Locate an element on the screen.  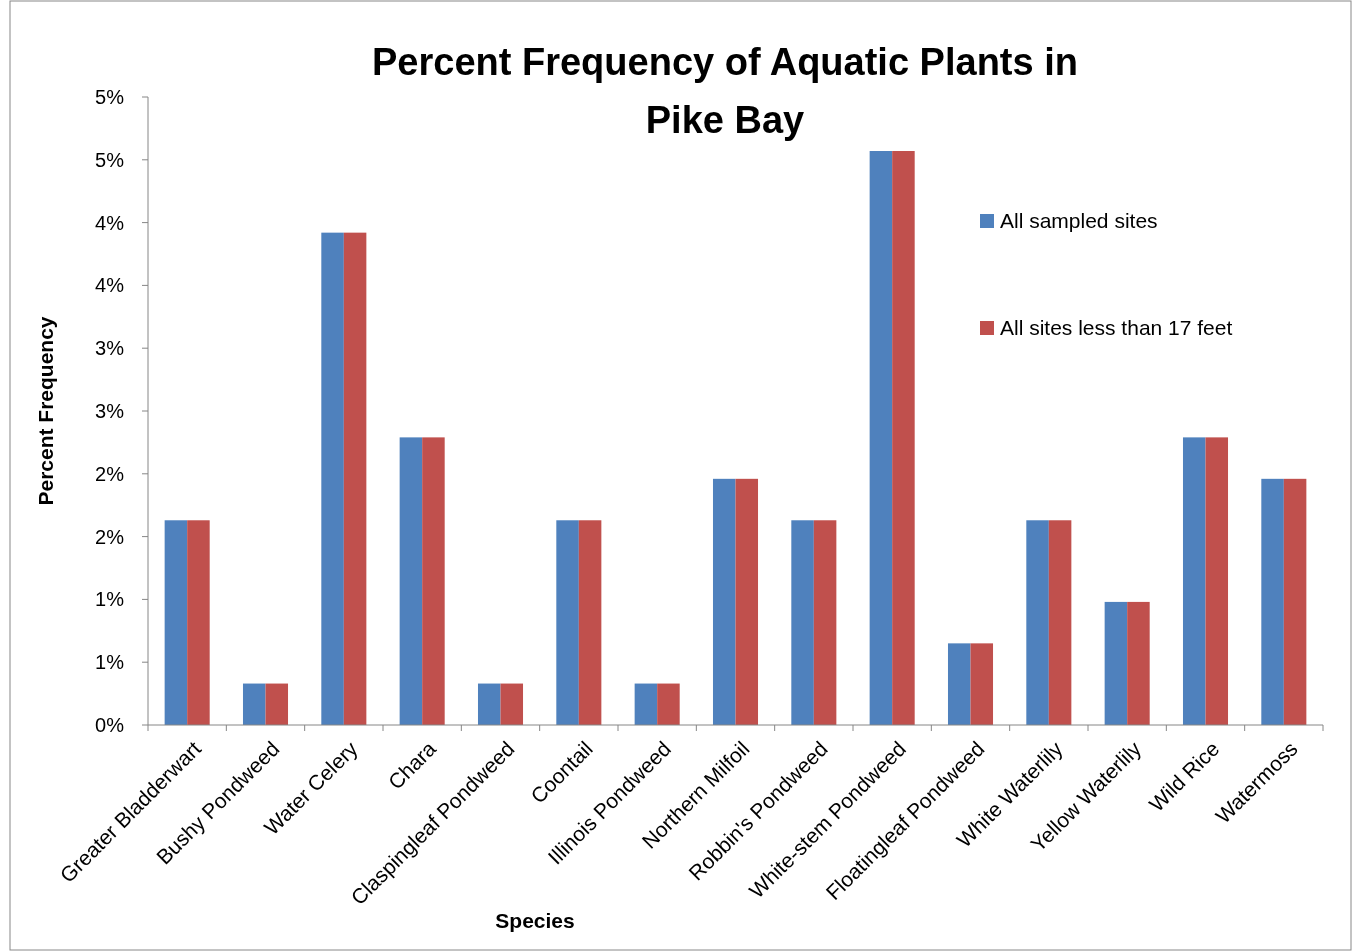
y-tick-label: 0% is located at coordinates (110, 725).